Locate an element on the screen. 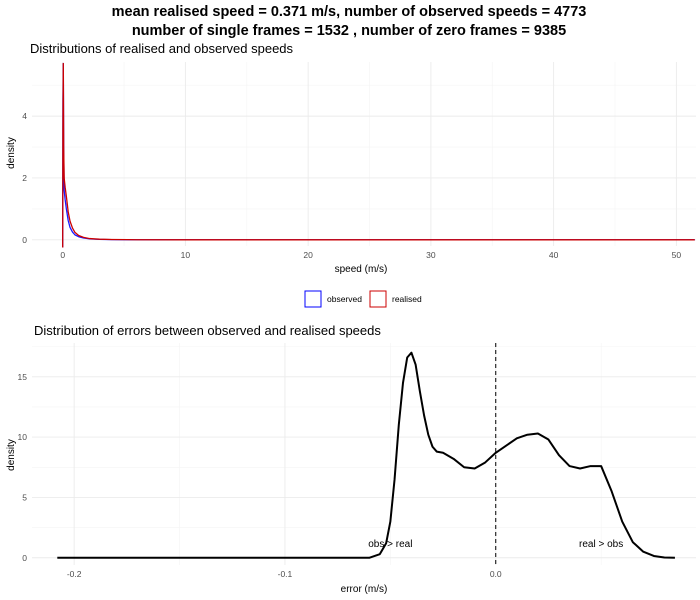 This screenshot has width=700, height=600. legend-key-observed is located at coordinates (313, 299).